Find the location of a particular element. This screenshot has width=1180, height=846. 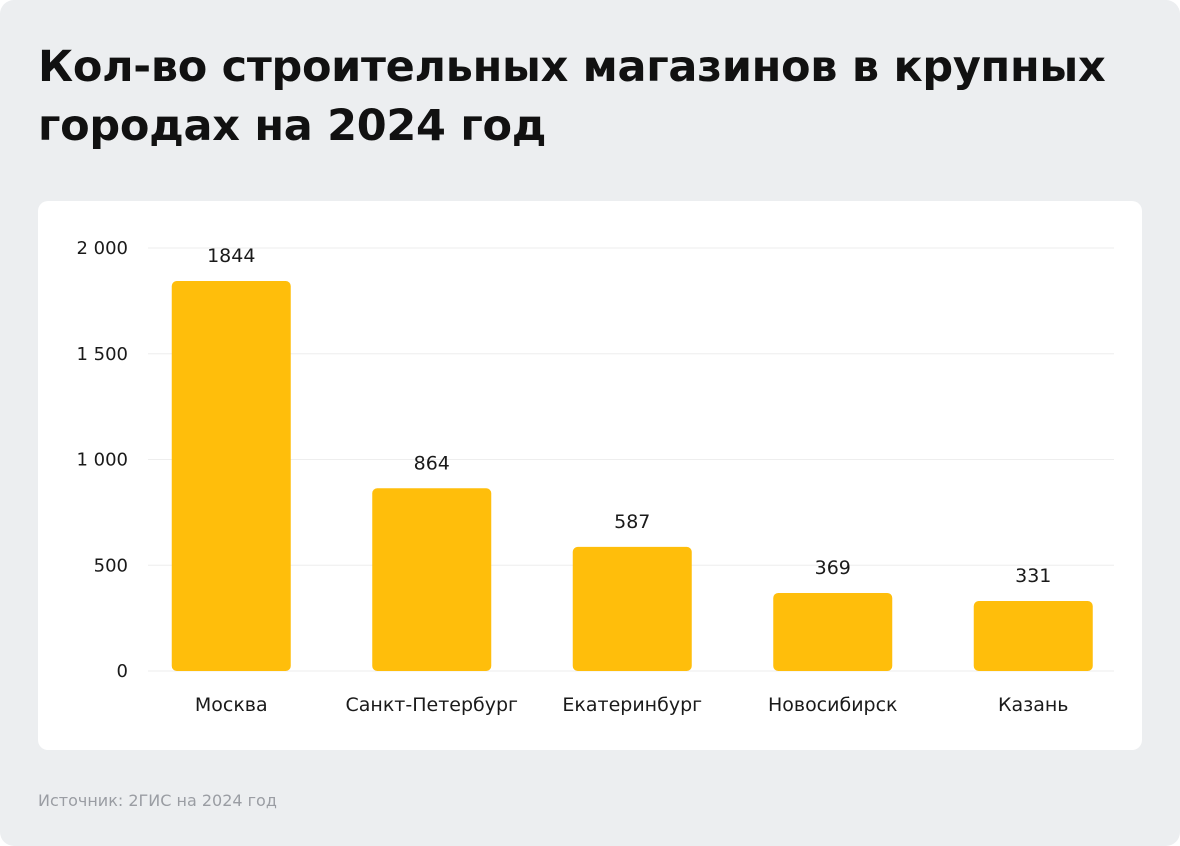

y-axis-ticks: 0 500 1 000 1 500 2 000 is located at coordinates (102, 460).